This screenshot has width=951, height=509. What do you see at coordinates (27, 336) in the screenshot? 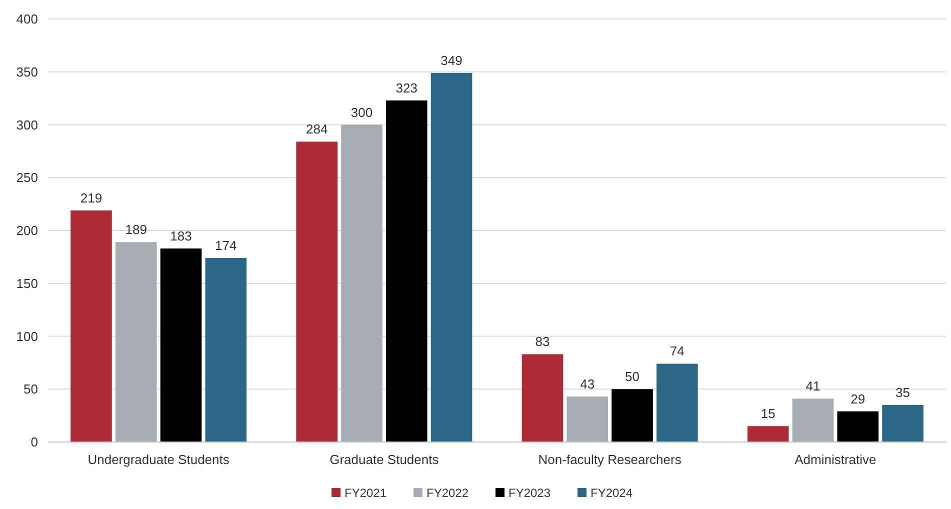
I see `y-tick-label: 100` at bounding box center [27, 336].